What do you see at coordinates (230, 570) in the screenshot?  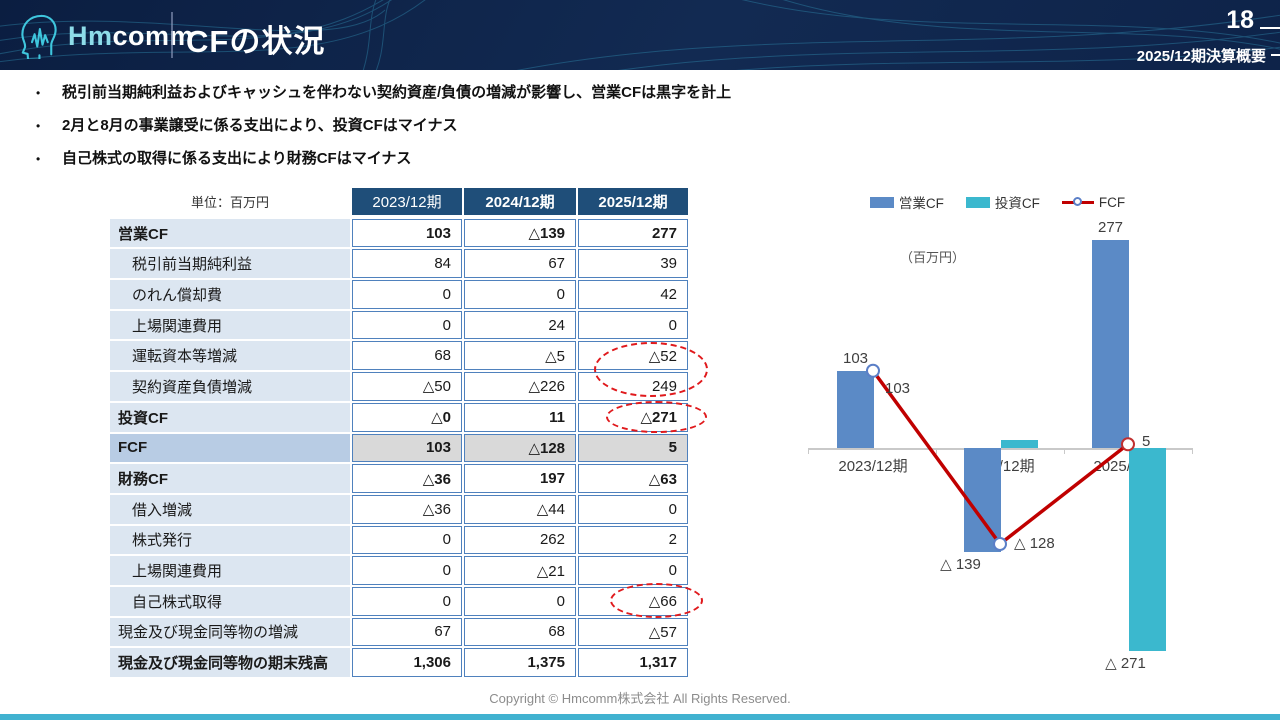 I see `table-row-label: 上場関連費用` at bounding box center [230, 570].